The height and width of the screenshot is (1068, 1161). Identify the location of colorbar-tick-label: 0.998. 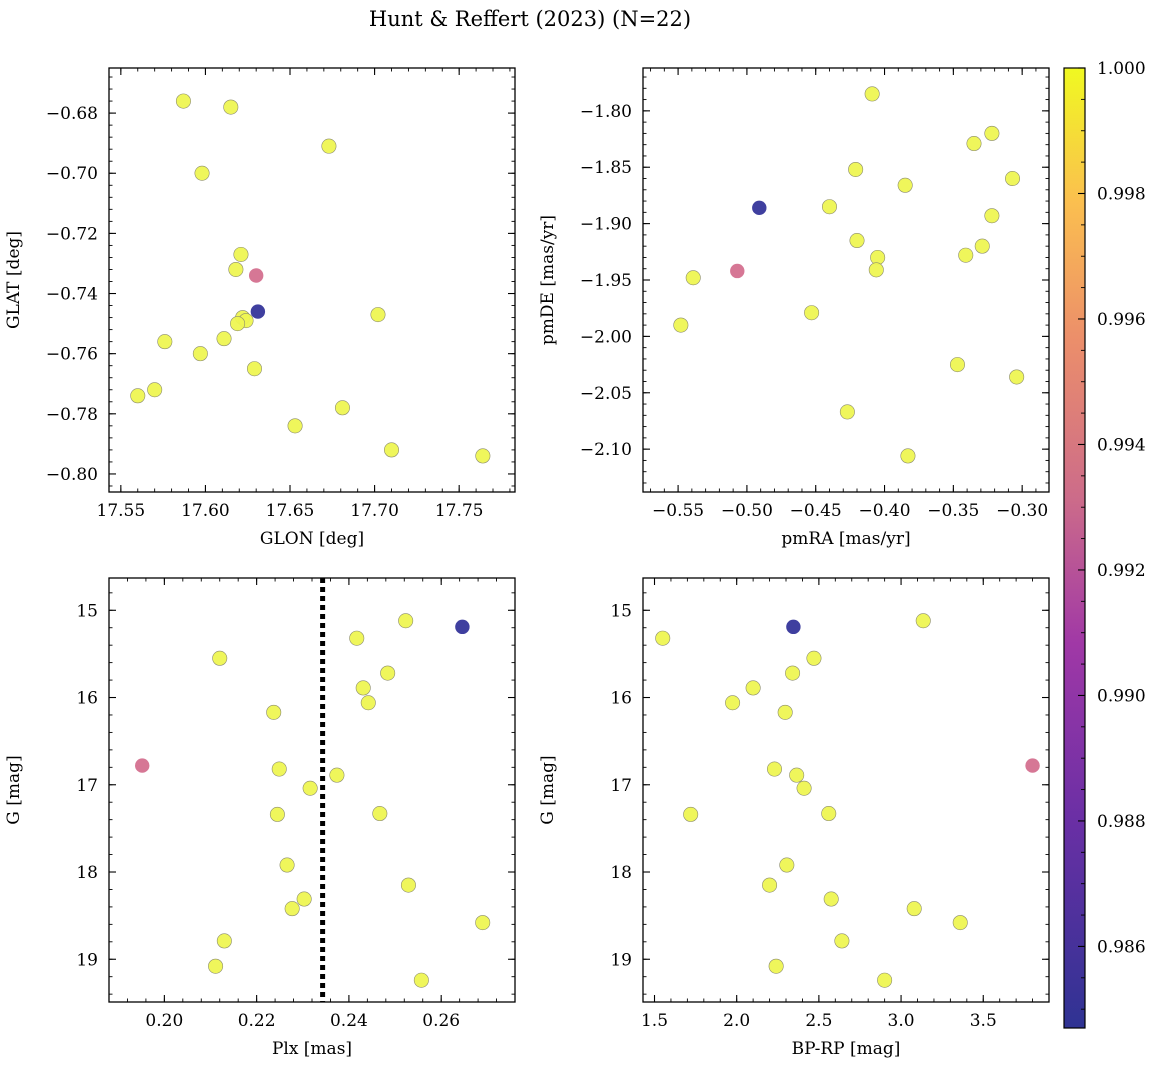
(1121, 194).